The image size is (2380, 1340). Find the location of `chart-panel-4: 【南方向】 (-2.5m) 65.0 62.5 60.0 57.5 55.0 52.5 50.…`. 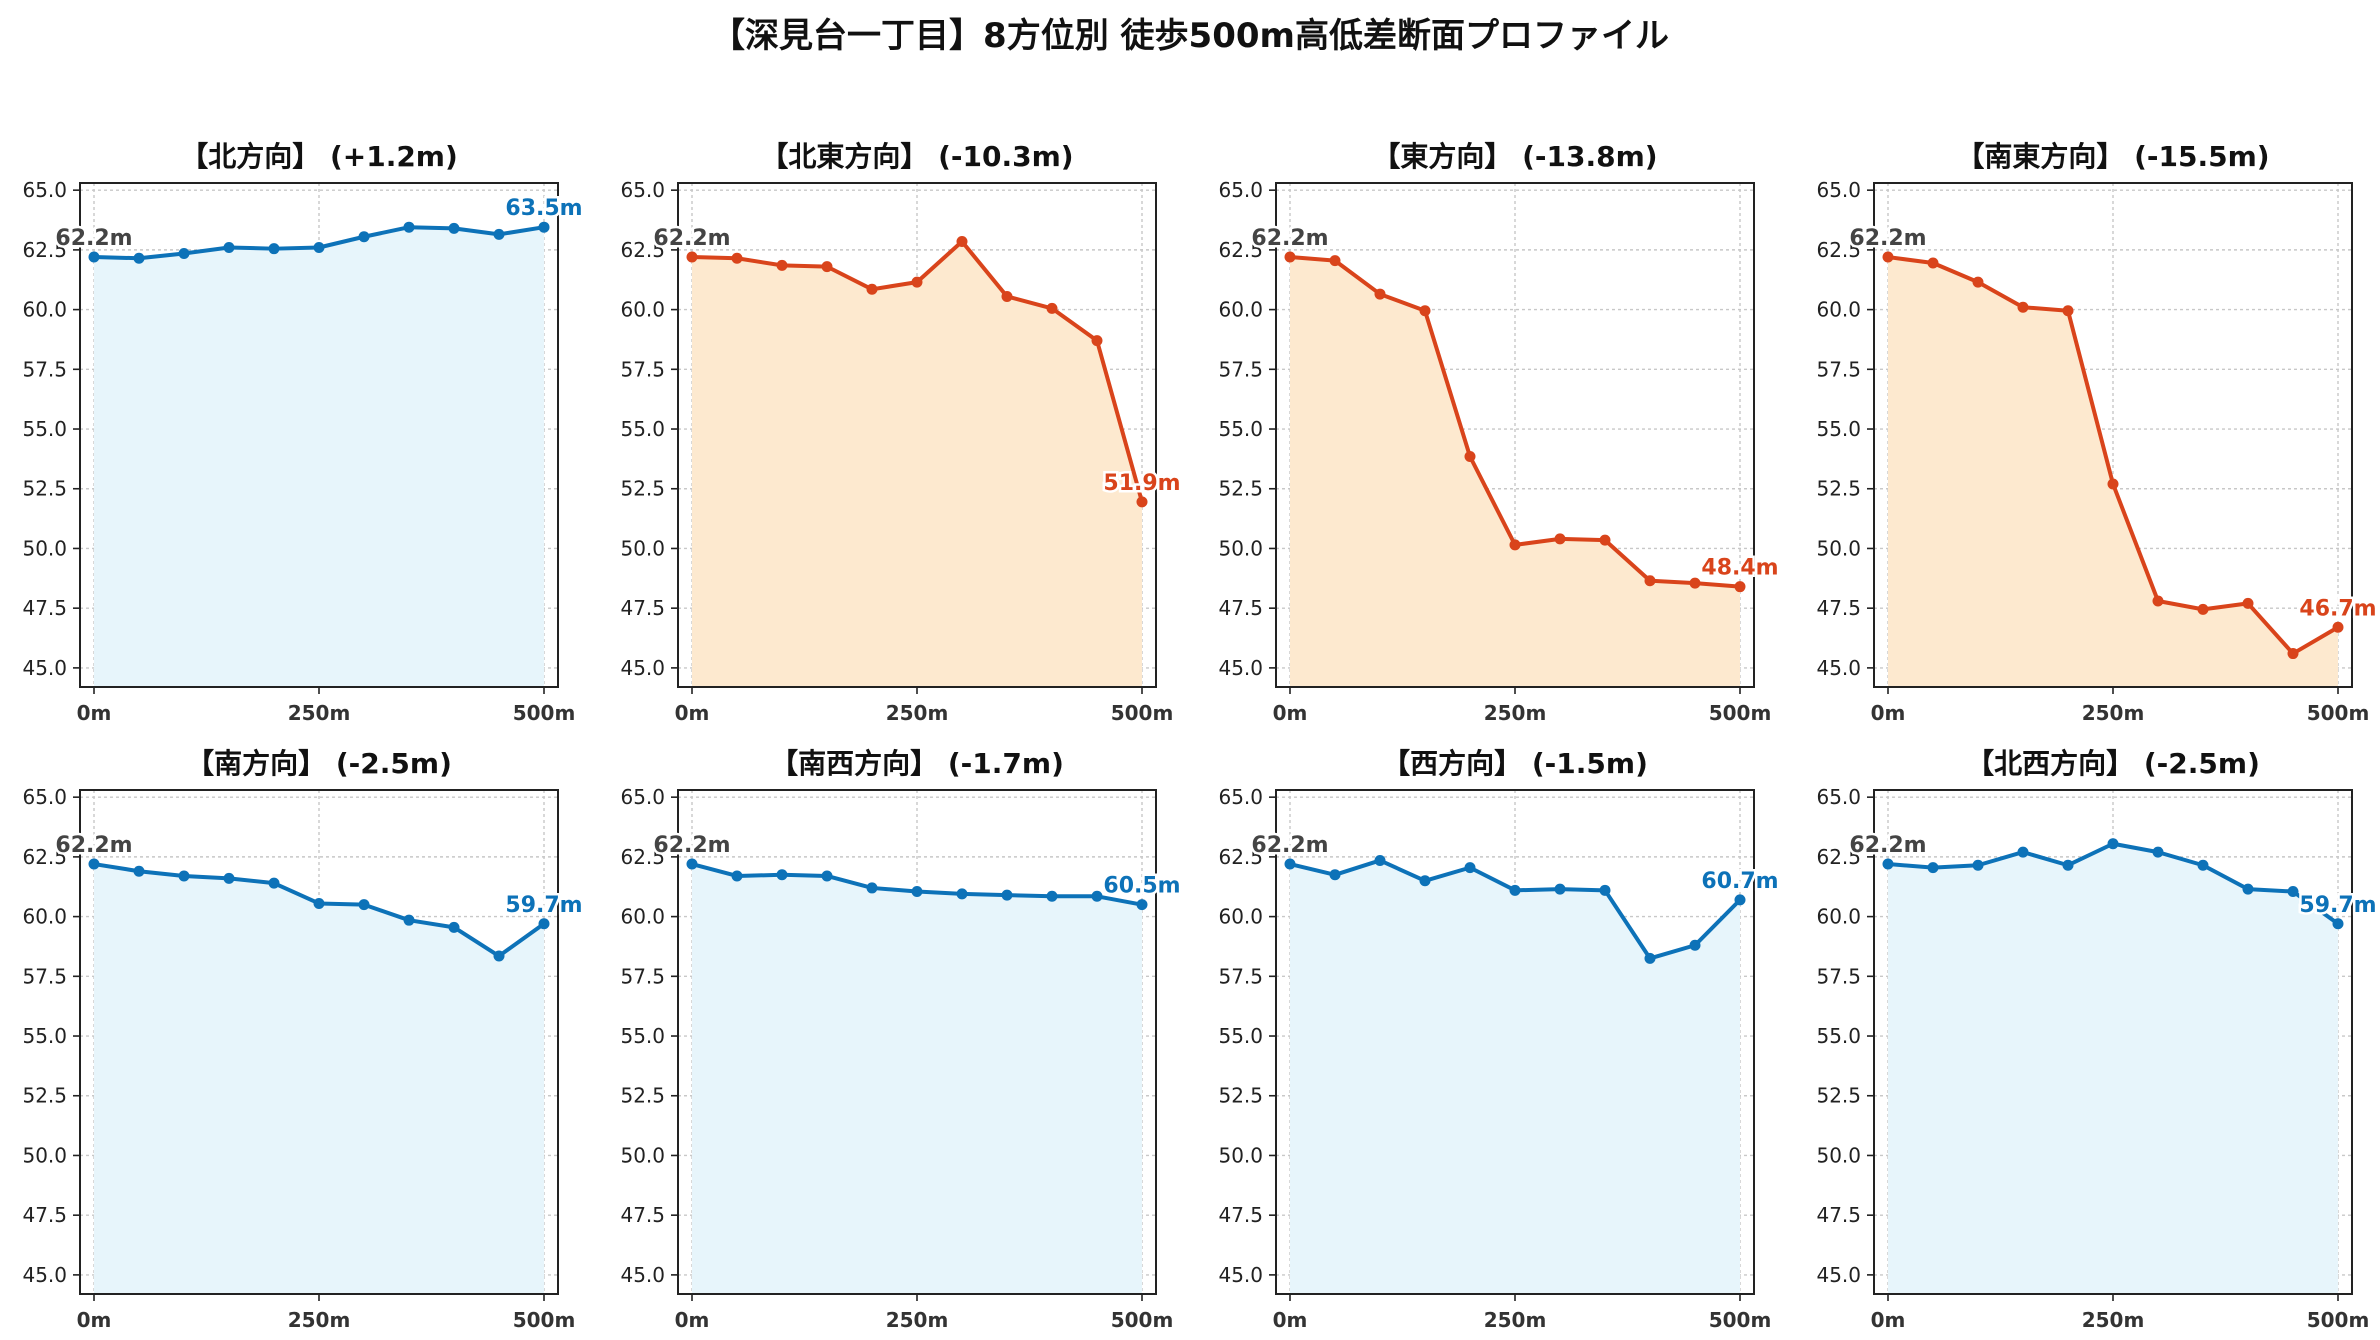

chart-panel-4: 【南方向】 (-2.5m) 65.0 62.5 60.0 57.5 55.0 52.5 50.… is located at coordinates (303, 1039).